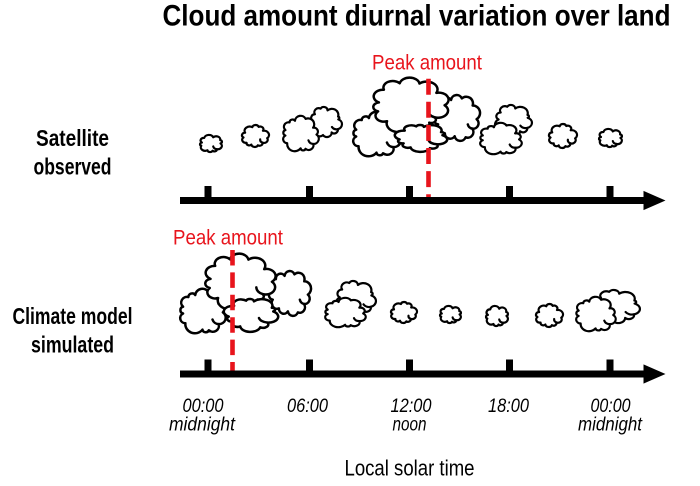  Describe the element at coordinates (72, 344) in the screenshot. I see `svg-text: simulated` at that location.